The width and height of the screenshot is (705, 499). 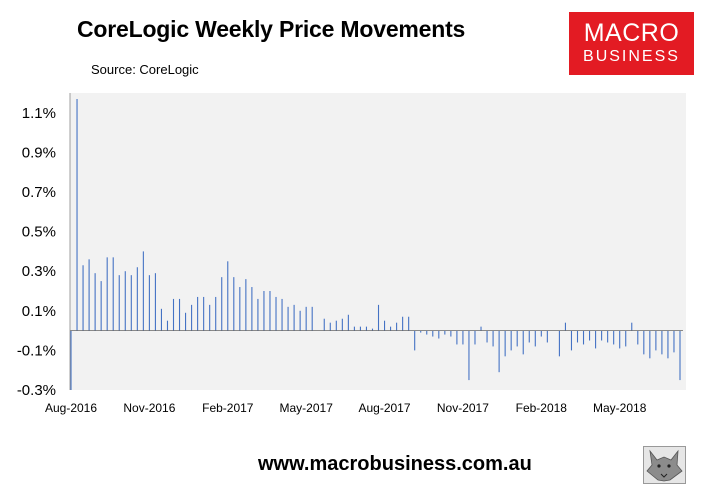 I want to click on x-tick-label: Aug-2017, so click(x=384, y=408).